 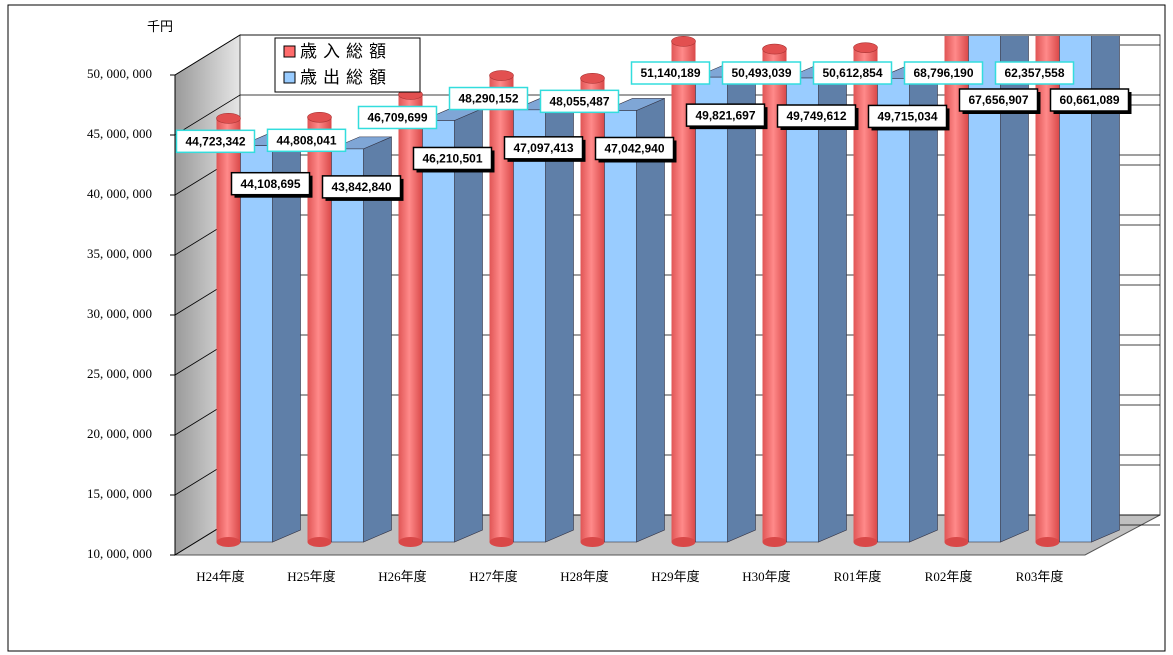 What do you see at coordinates (1040, 576) in the screenshot?
I see `x-tick-label: R03年度` at bounding box center [1040, 576].